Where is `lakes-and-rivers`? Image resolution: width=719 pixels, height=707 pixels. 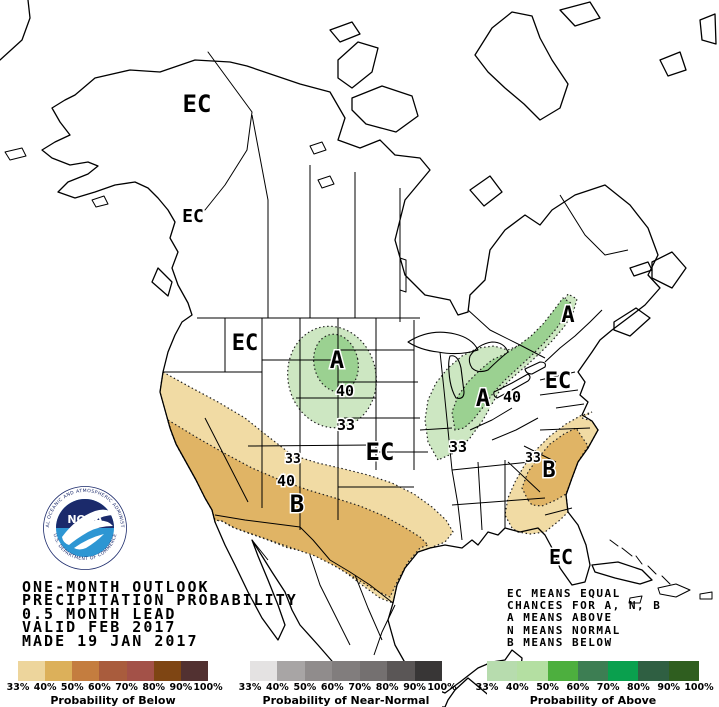
lakes-and-rivers is located at coordinates (456, 270).